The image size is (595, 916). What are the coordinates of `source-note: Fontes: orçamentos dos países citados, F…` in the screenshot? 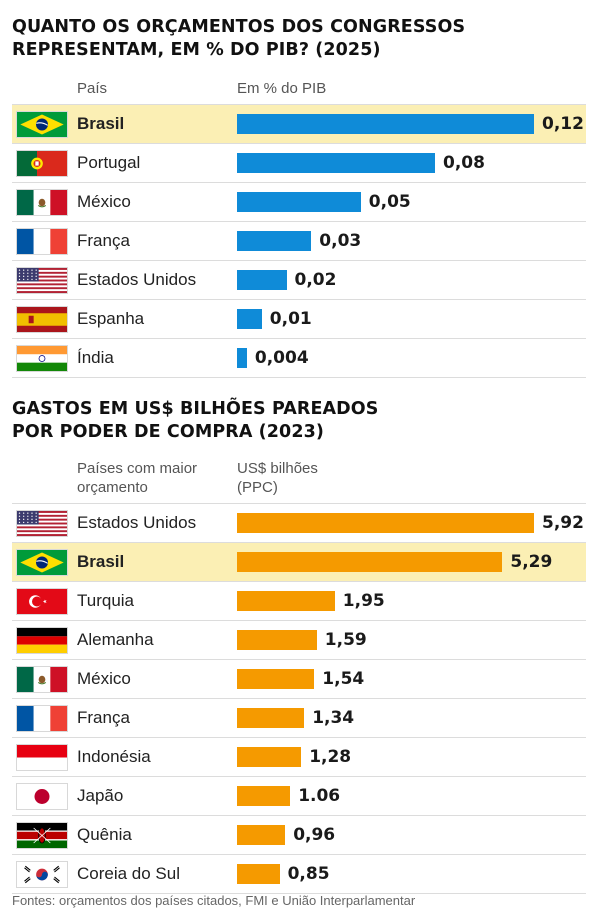 It's located at (214, 900).